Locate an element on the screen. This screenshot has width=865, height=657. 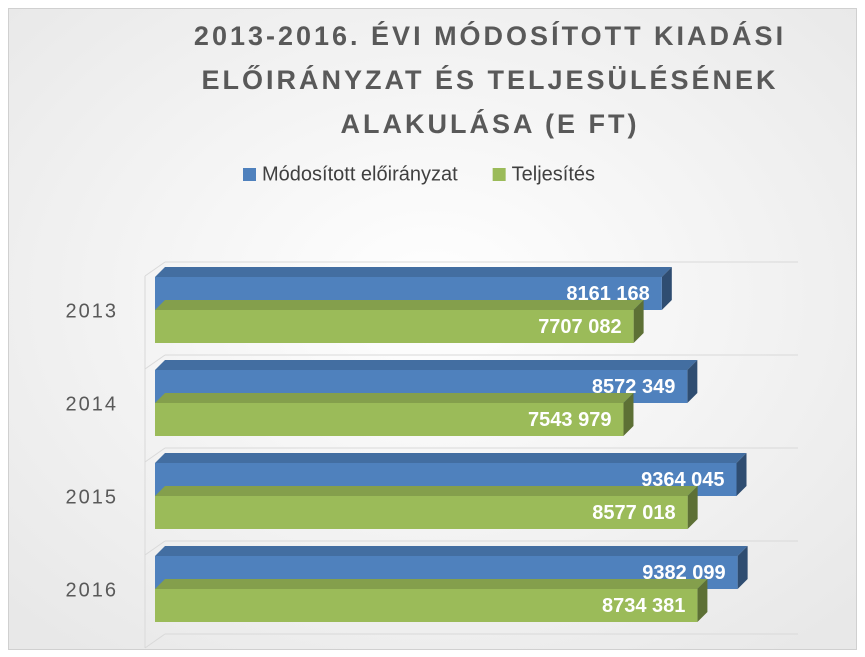
title-line: ALAKULÁSA (E FT) is located at coordinates (490, 123).